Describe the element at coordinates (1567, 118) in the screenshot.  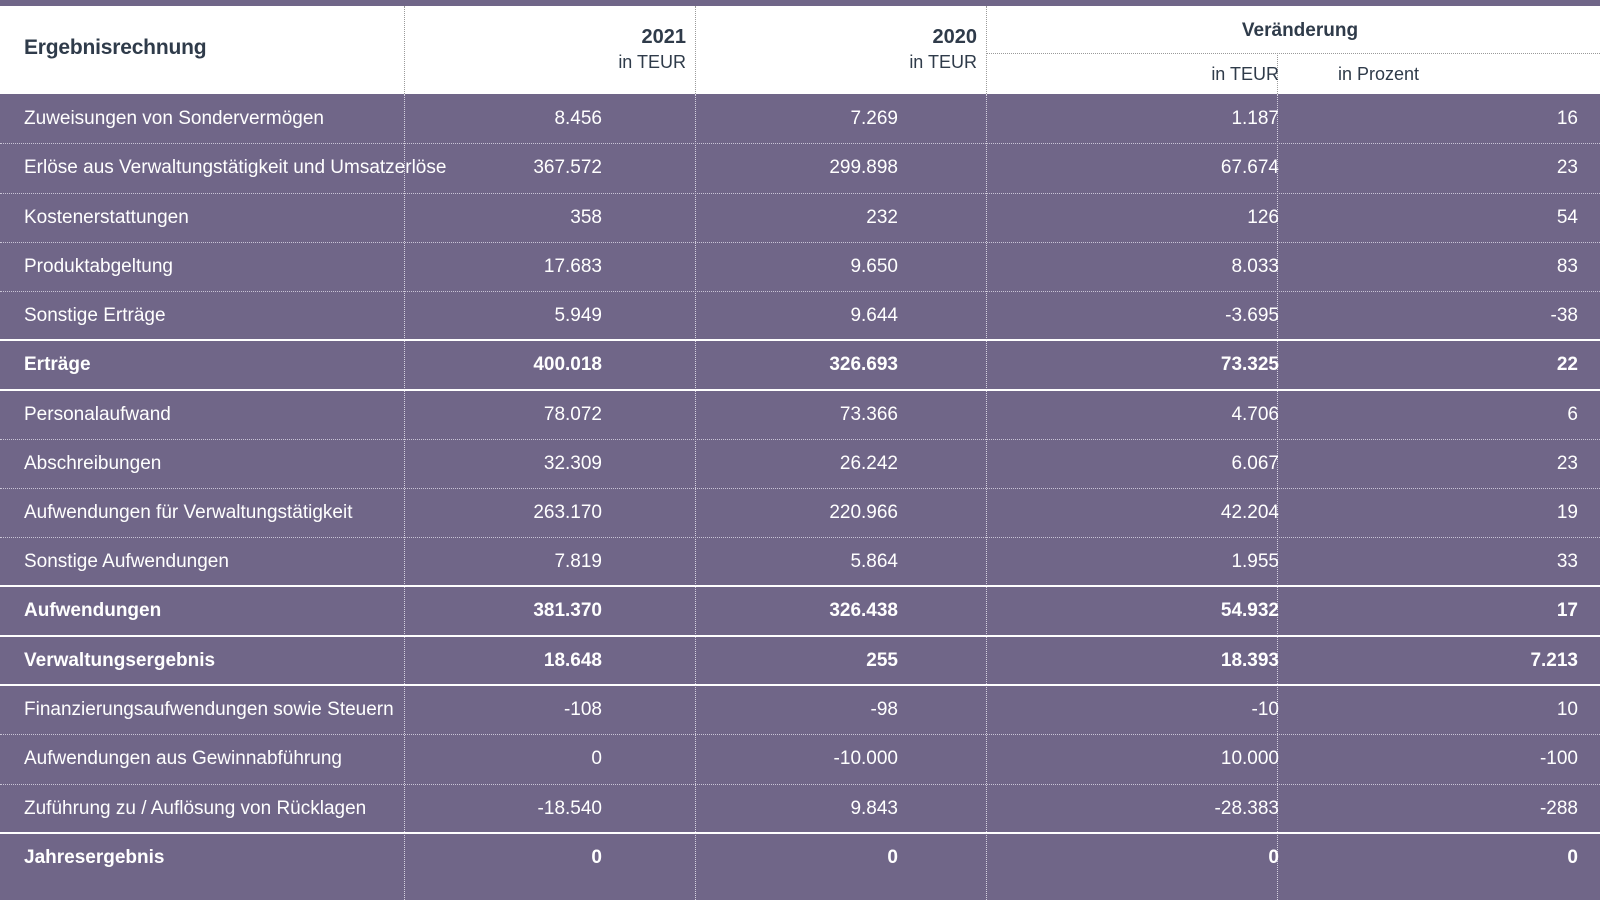
I see `cell-change-percent: 16` at that location.